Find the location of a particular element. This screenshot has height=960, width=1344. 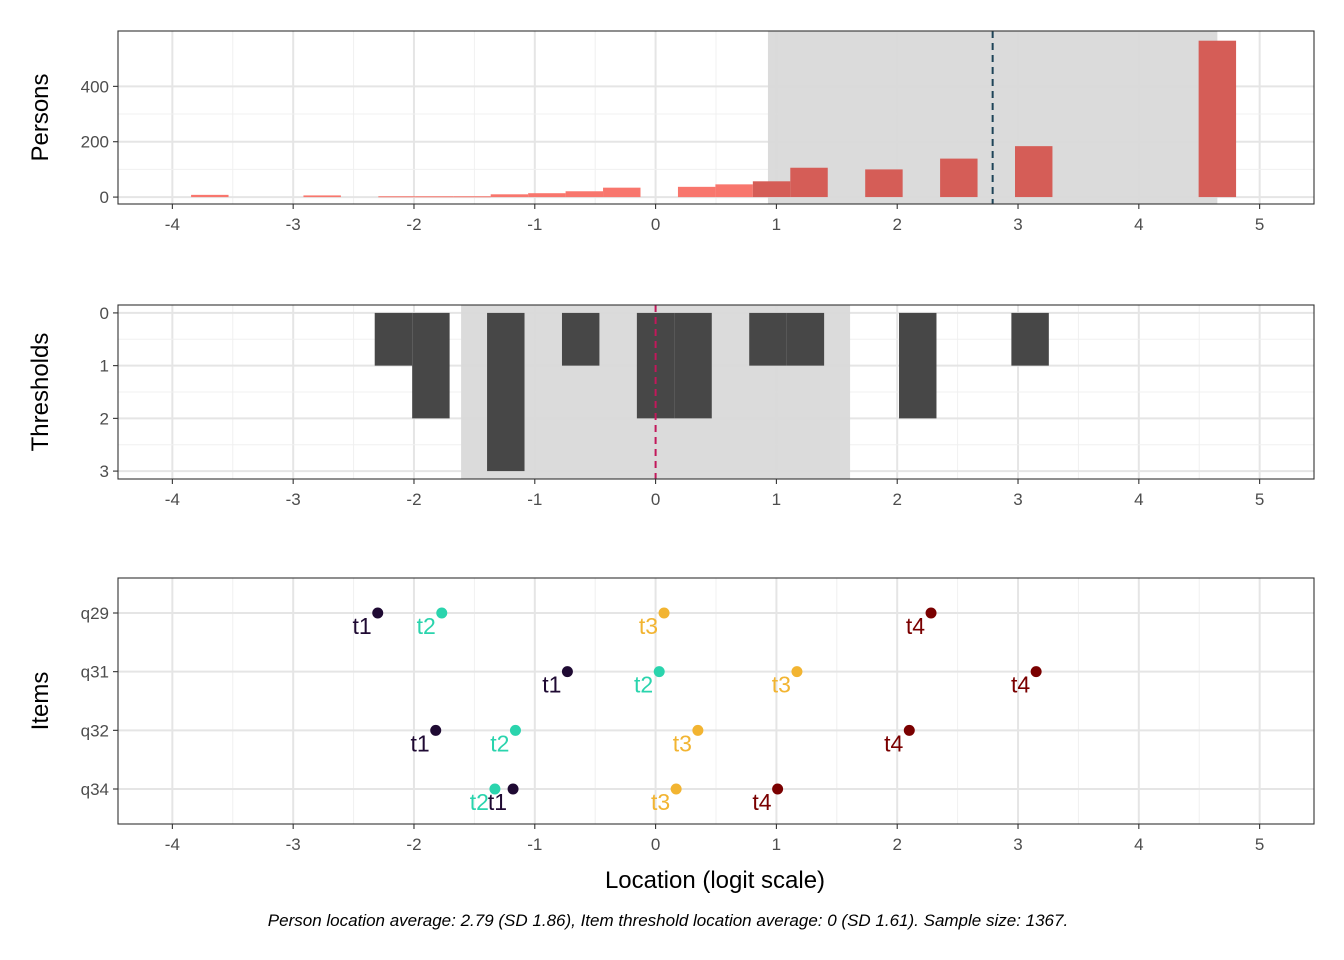

y-axis-title: Persons is located at coordinates (40, 117).